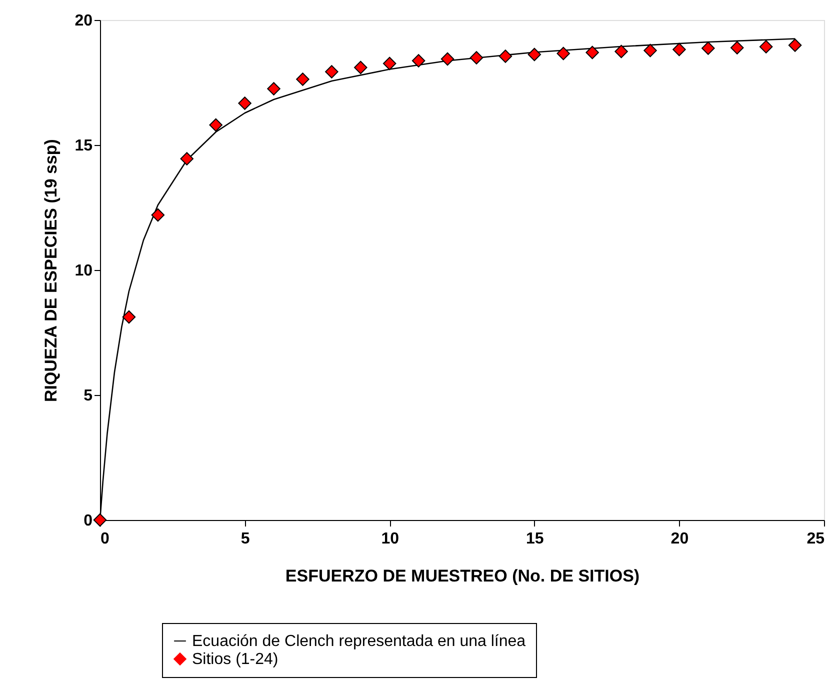  What do you see at coordinates (88, 521) in the screenshot?
I see `y-tick-label: 0` at bounding box center [88, 521].